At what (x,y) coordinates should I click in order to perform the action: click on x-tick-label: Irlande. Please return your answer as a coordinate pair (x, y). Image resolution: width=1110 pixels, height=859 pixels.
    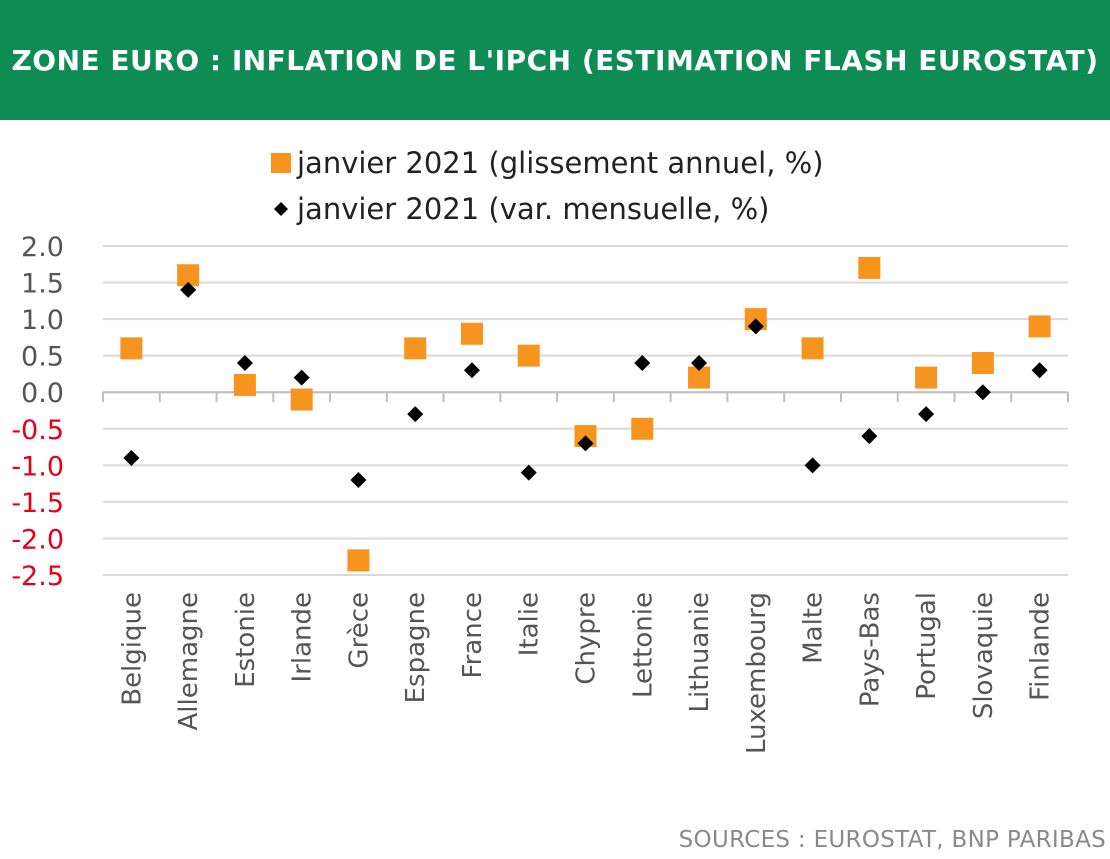
    Looking at the image, I should click on (303, 637).